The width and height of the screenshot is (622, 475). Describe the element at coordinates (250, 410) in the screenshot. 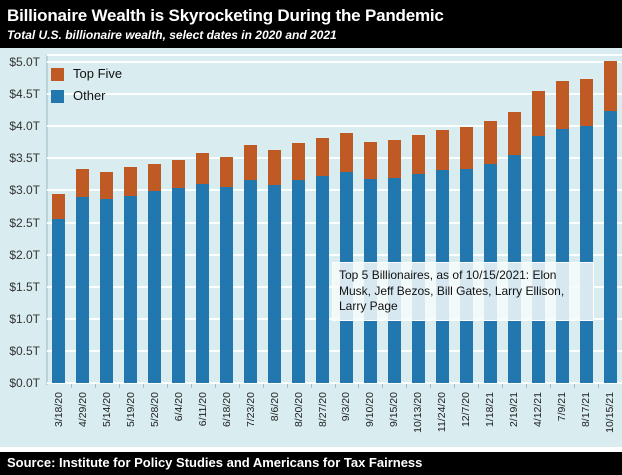

I see `x-axis-label: 7/23/20` at that location.